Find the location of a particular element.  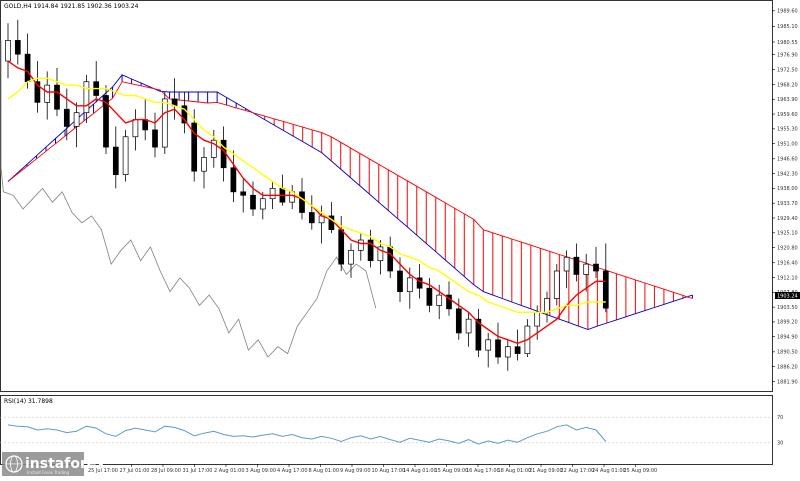

price-tick-label: 1976.90 is located at coordinates (787, 55).